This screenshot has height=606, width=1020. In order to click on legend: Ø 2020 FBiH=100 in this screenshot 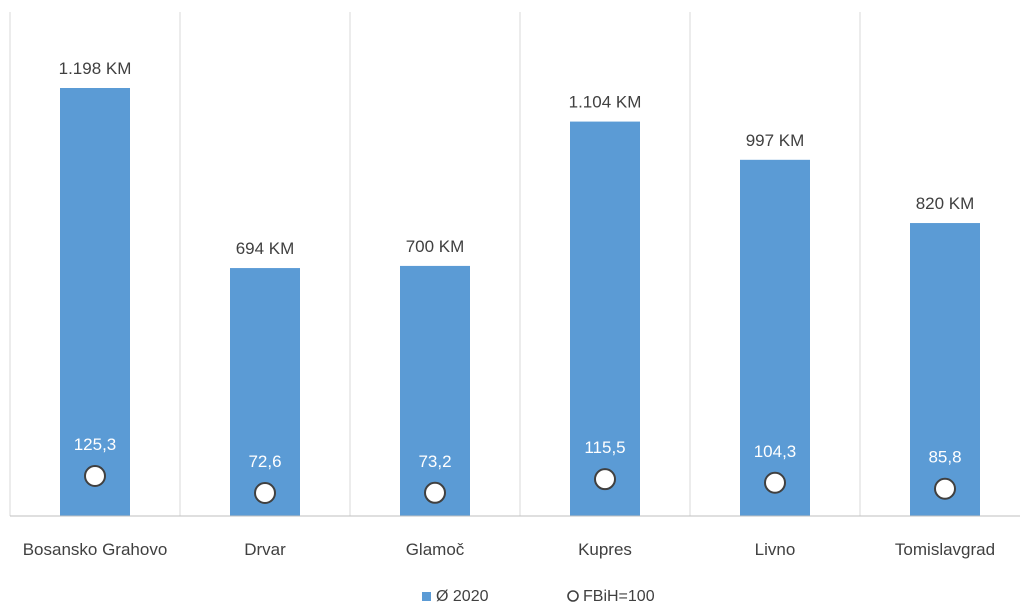, I will do `click(538, 596)`.